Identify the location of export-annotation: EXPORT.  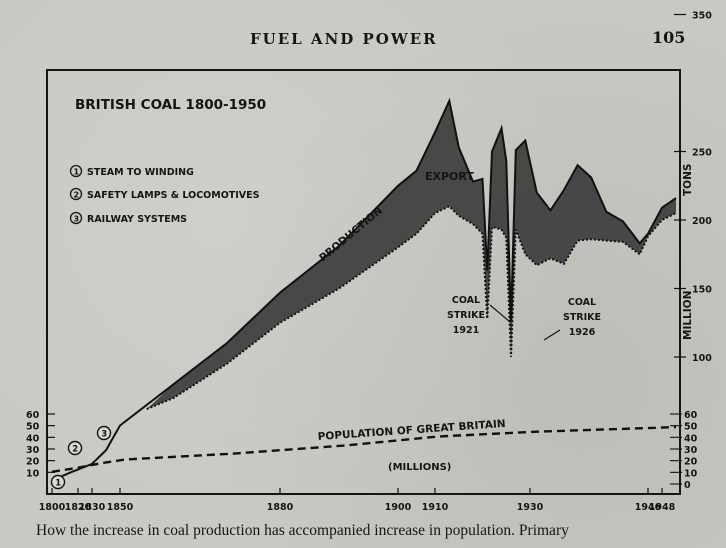
(449, 176).